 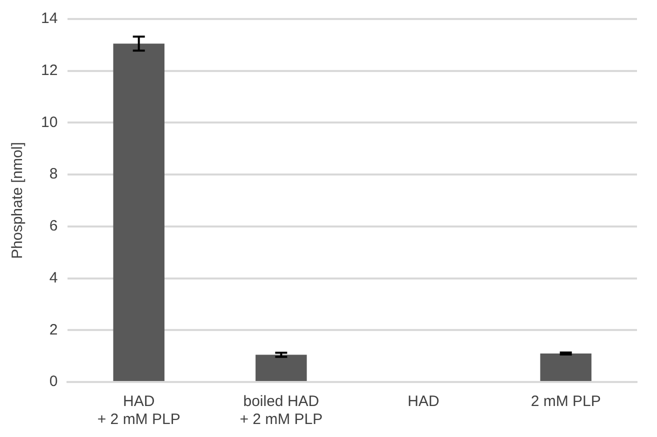 What do you see at coordinates (53, 329) in the screenshot?
I see `y-tick-label: 2` at bounding box center [53, 329].